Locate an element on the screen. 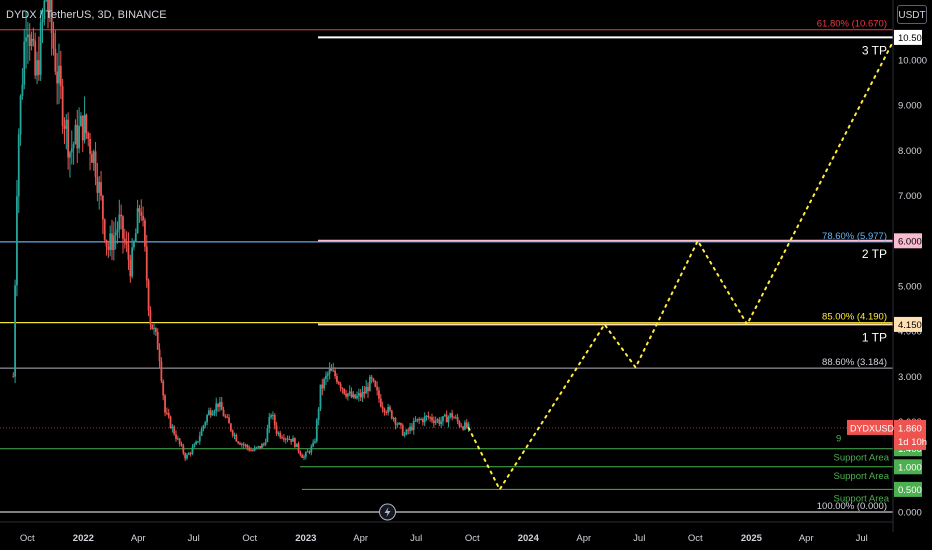  level-price-badge-text: 0.500 is located at coordinates (910, 490).